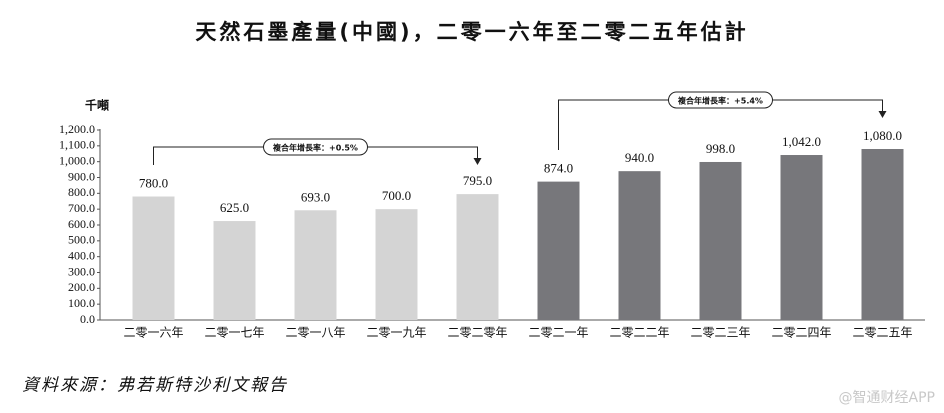 The height and width of the screenshot is (413, 944). I want to click on y-axis-label: 千噸, so click(97, 105).